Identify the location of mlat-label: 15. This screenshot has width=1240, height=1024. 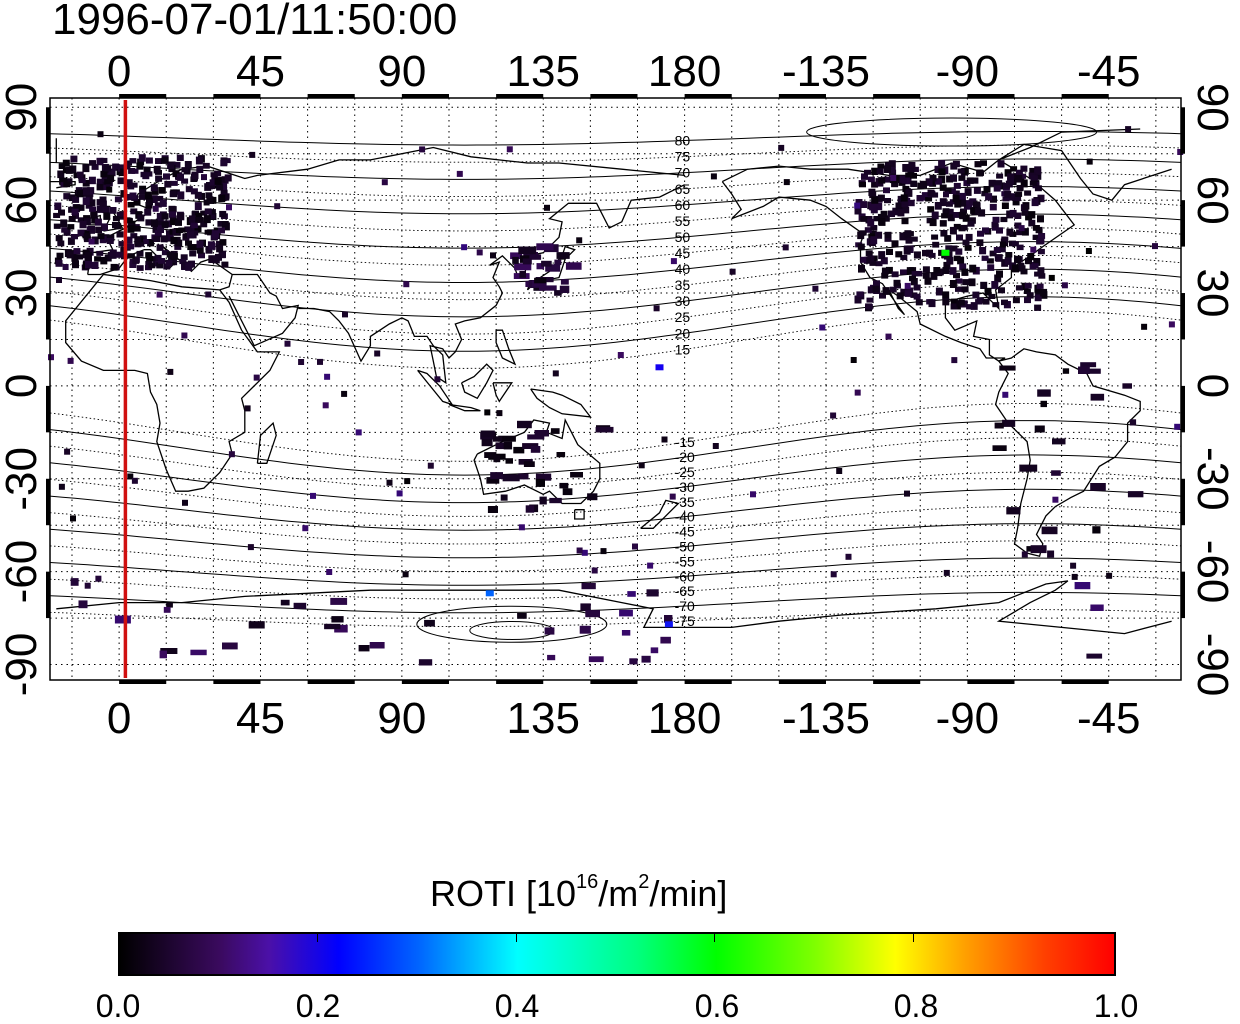
(683, 349).